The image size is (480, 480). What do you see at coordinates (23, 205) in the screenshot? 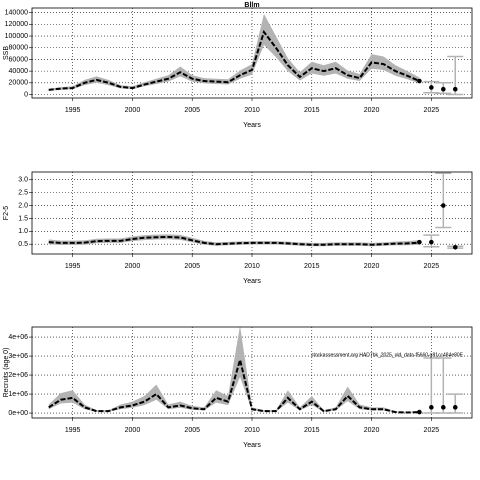
I see `y-tick-label: 2.0` at bounding box center [23, 205].